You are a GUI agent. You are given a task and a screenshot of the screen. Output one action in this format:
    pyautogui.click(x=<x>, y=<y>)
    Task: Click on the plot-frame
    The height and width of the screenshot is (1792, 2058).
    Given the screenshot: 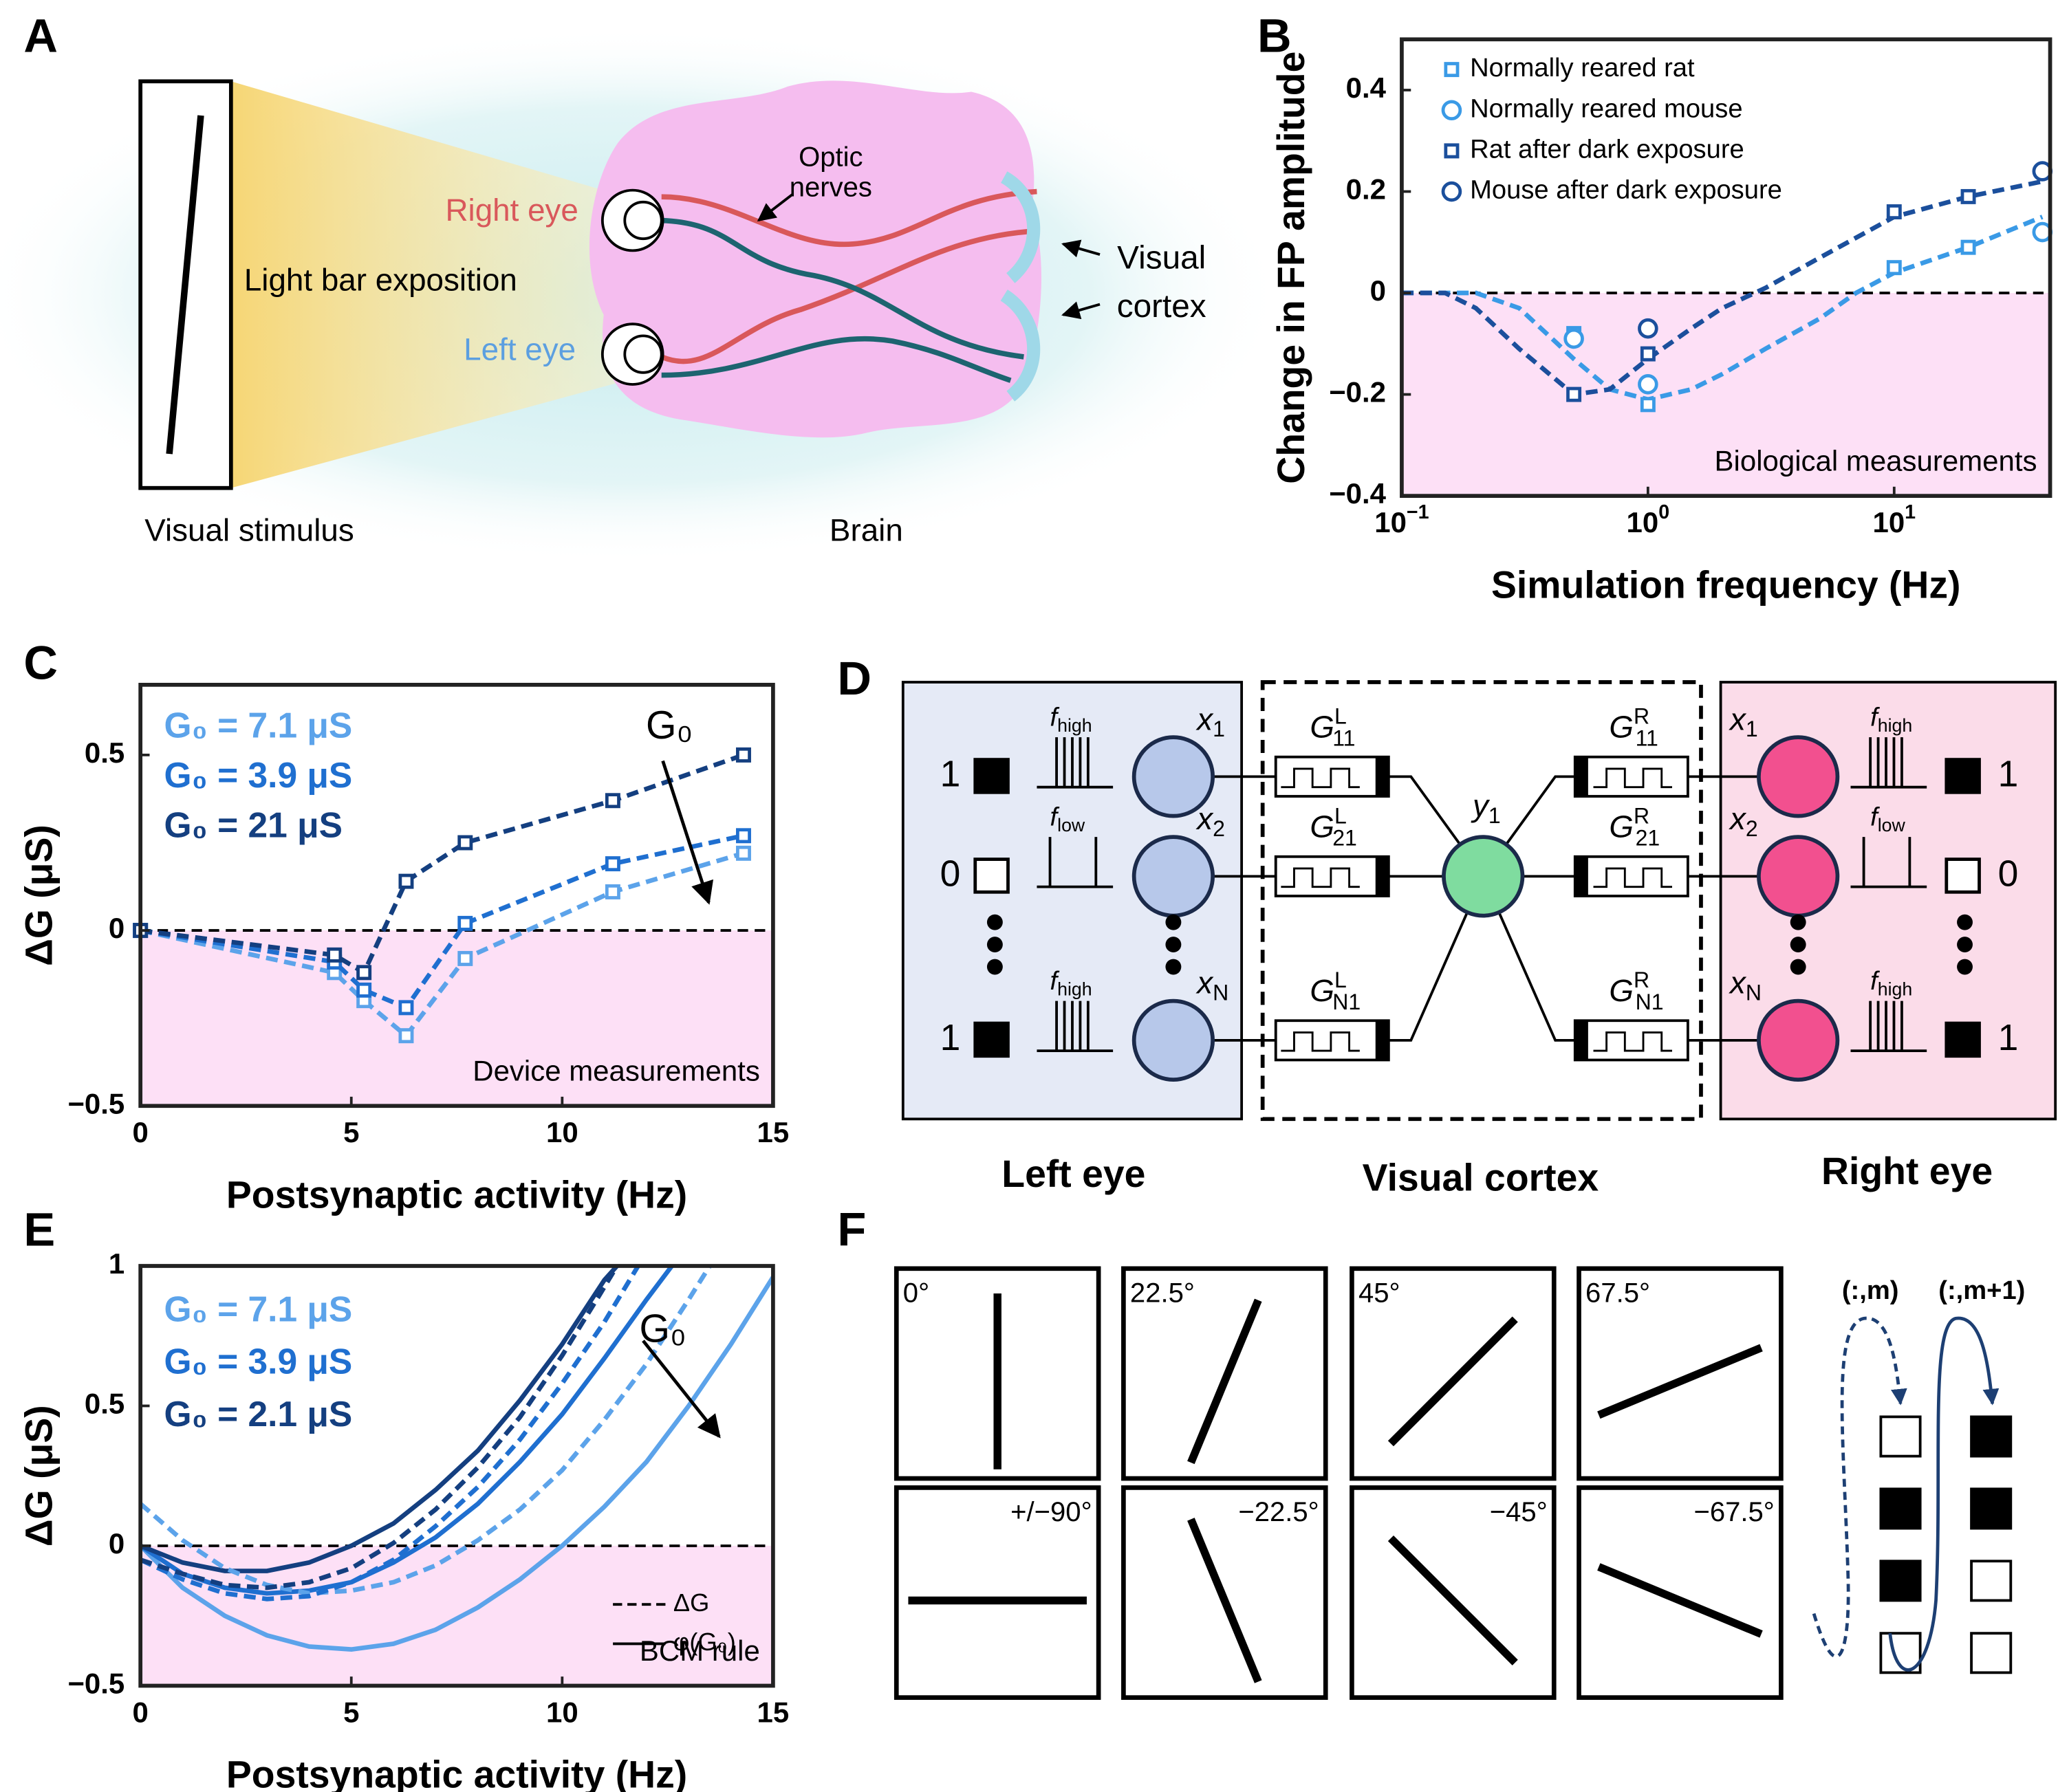 What is the action you would take?
    pyautogui.click(x=1726, y=267)
    